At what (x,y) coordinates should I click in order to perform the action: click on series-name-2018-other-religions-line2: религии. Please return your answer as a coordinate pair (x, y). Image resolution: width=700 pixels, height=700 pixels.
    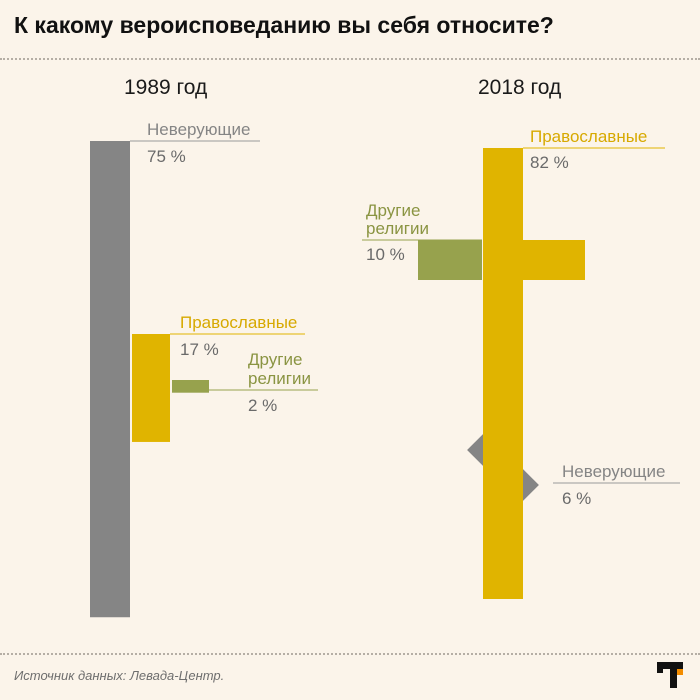
    Looking at the image, I should click on (397, 228).